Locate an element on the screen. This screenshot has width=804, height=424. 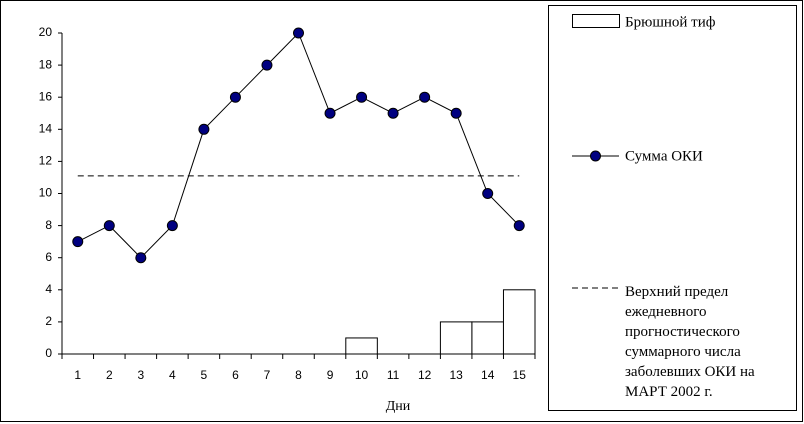
legend-marker is located at coordinates (595, 156).